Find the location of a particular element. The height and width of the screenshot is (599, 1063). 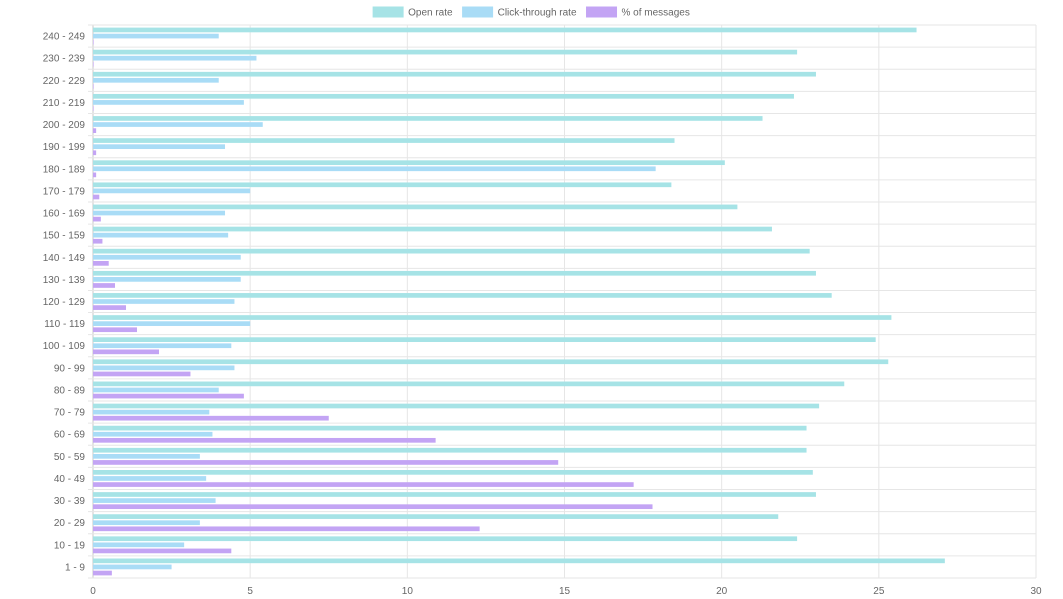

y-tick-label: 110 - 119 is located at coordinates (64, 324).